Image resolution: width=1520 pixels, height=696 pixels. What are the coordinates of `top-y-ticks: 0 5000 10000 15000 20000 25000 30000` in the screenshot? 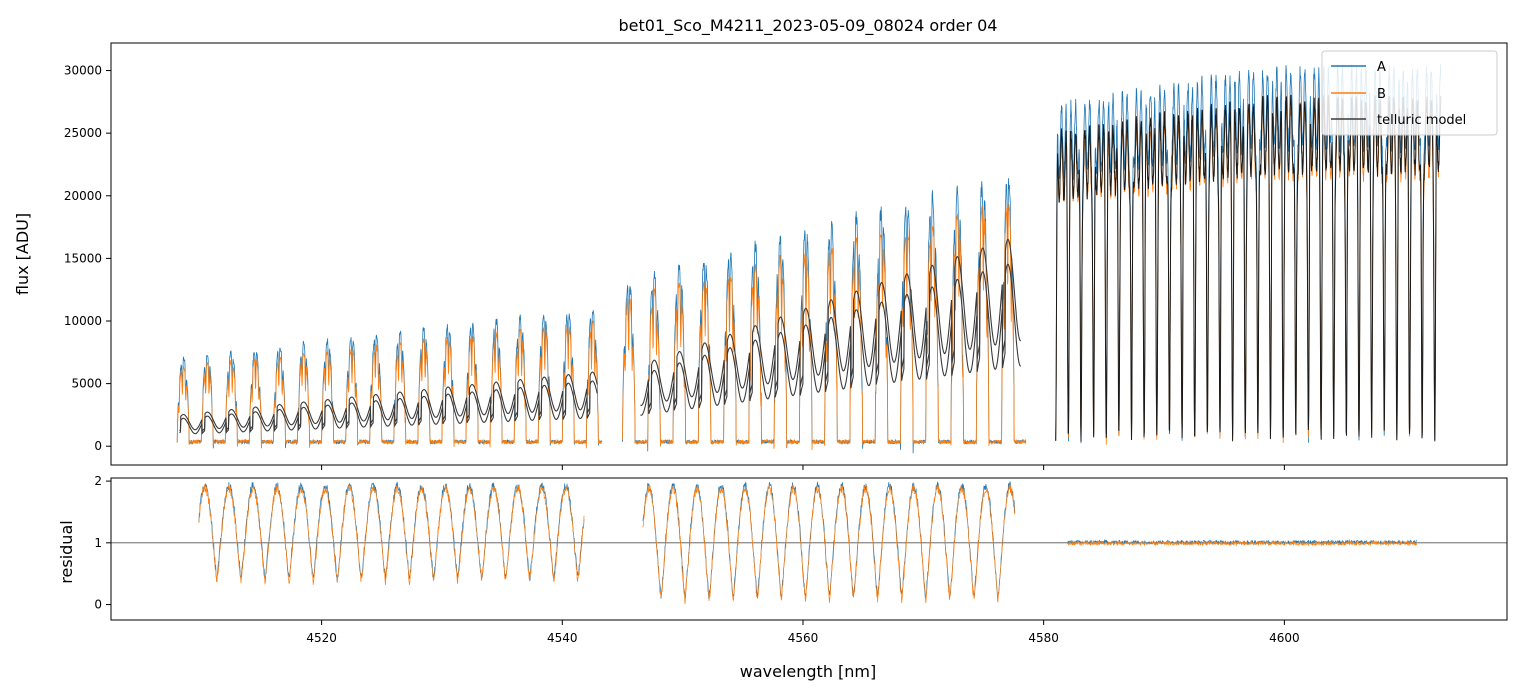 It's located at (87, 258).